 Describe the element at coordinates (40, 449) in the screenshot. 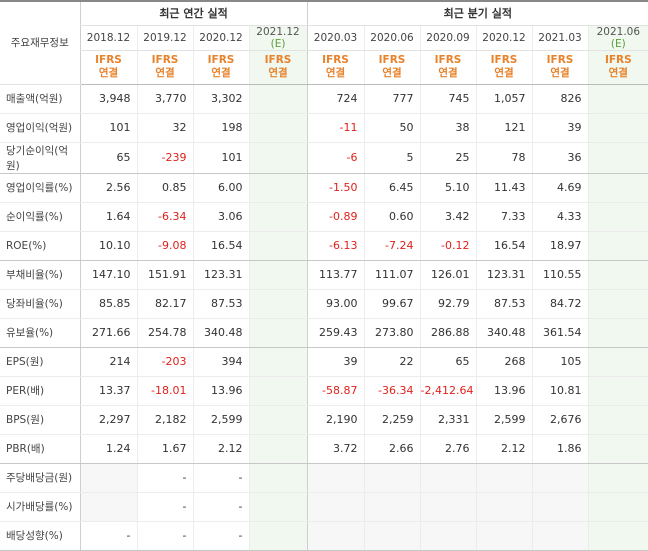

I see `row-label: PBR(배)` at that location.